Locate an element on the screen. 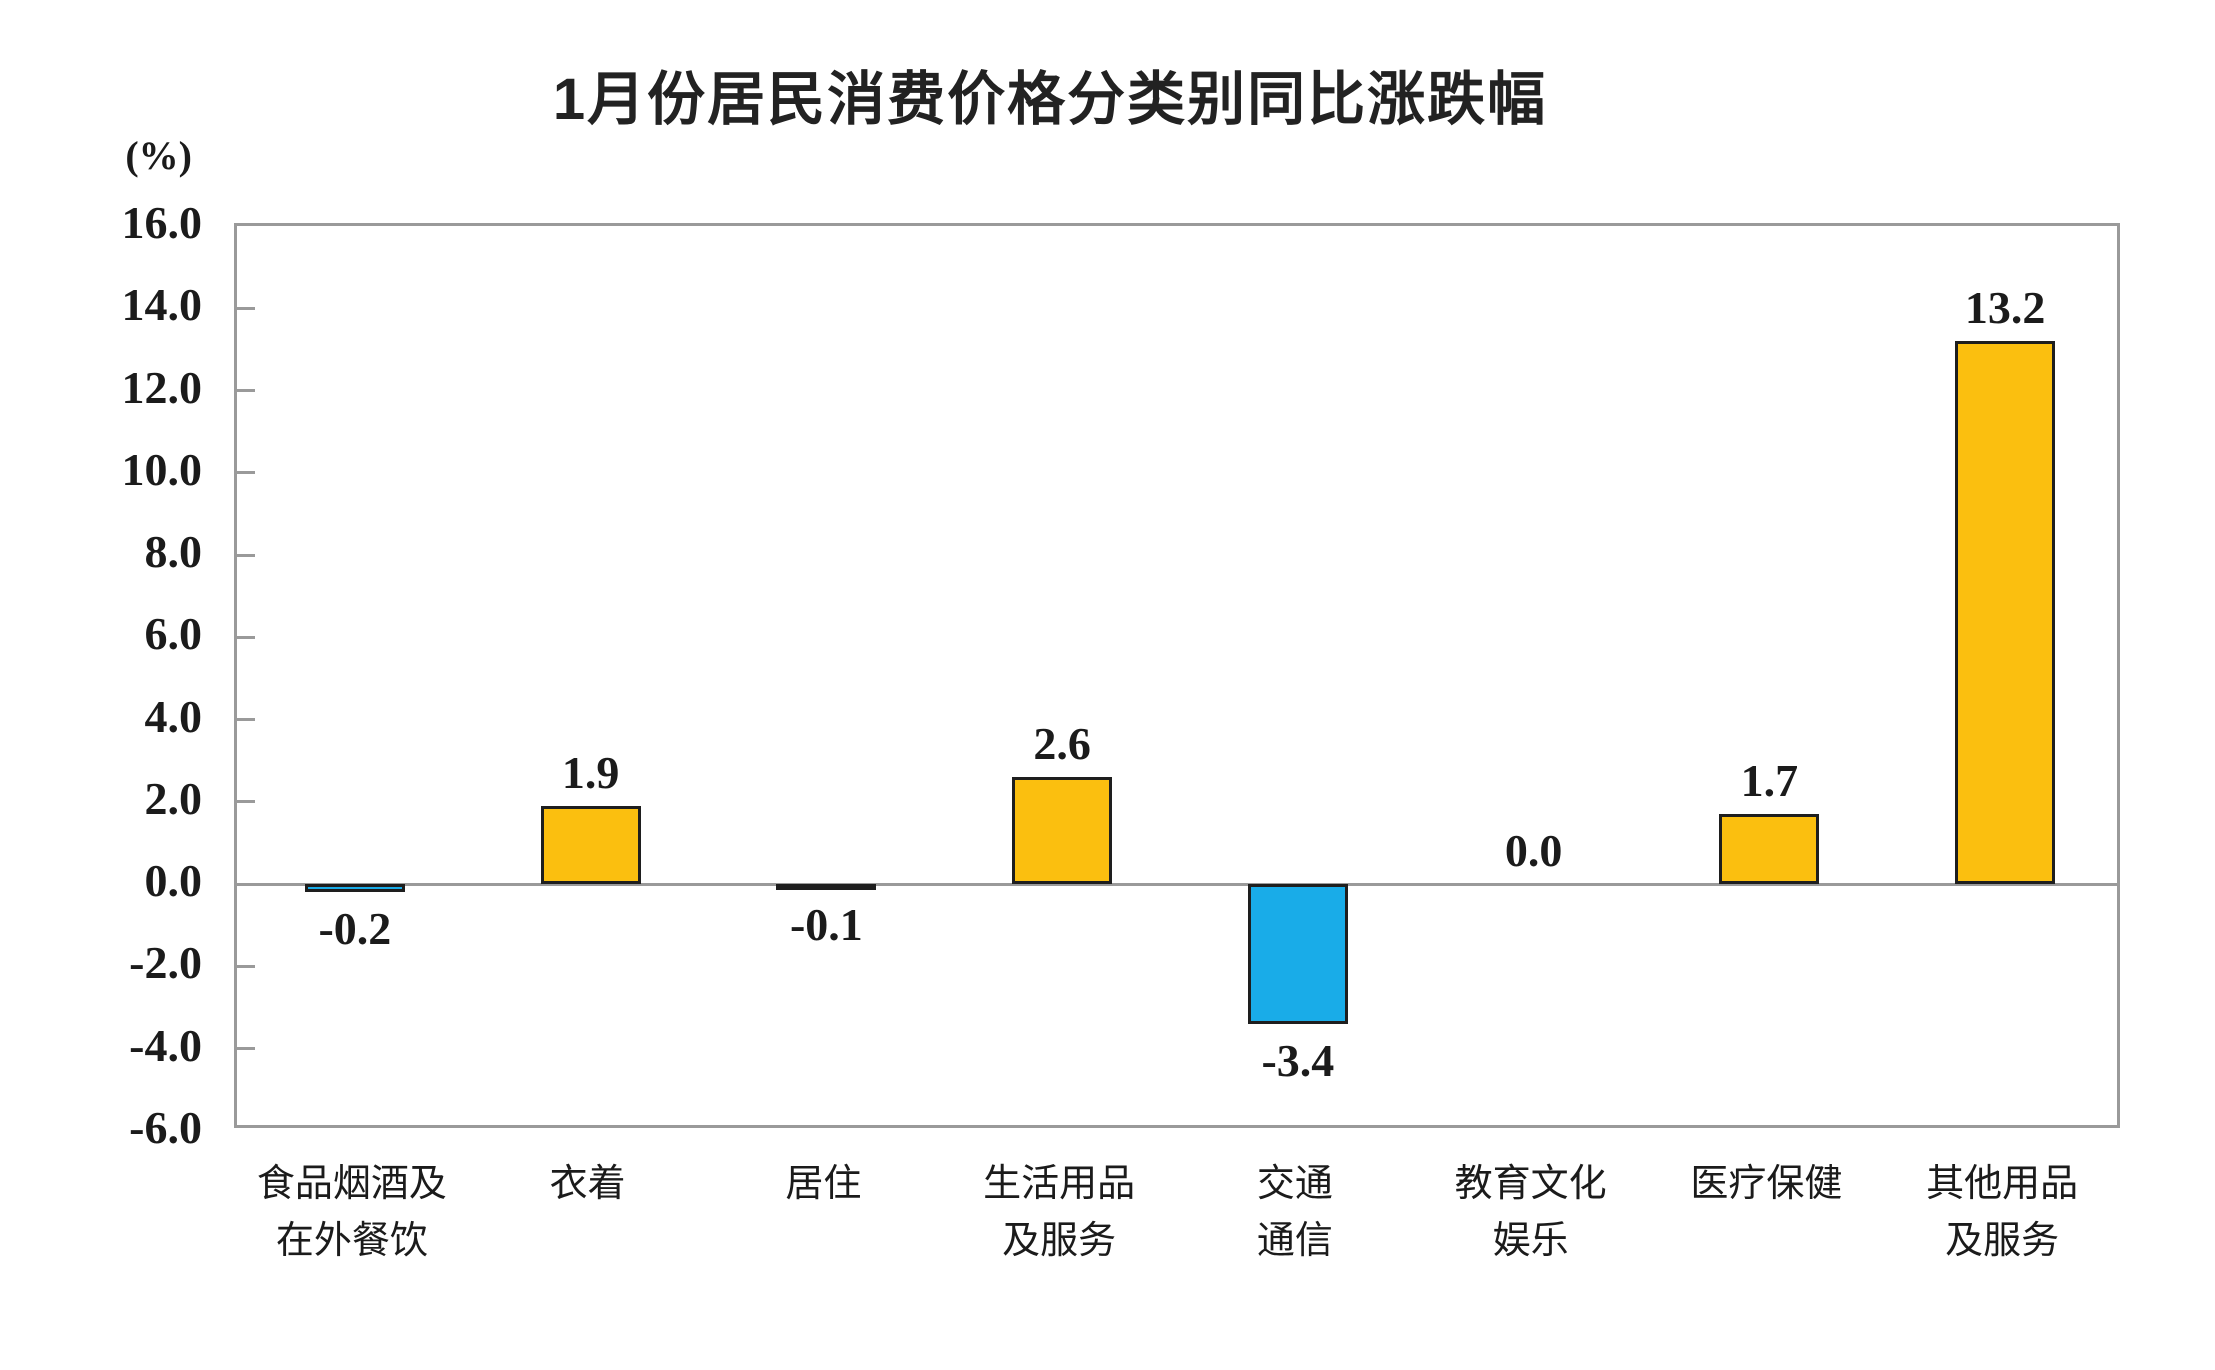 Image resolution: width=2215 pixels, height=1370 pixels. bar-value-label: 1.9 is located at coordinates (590, 773).